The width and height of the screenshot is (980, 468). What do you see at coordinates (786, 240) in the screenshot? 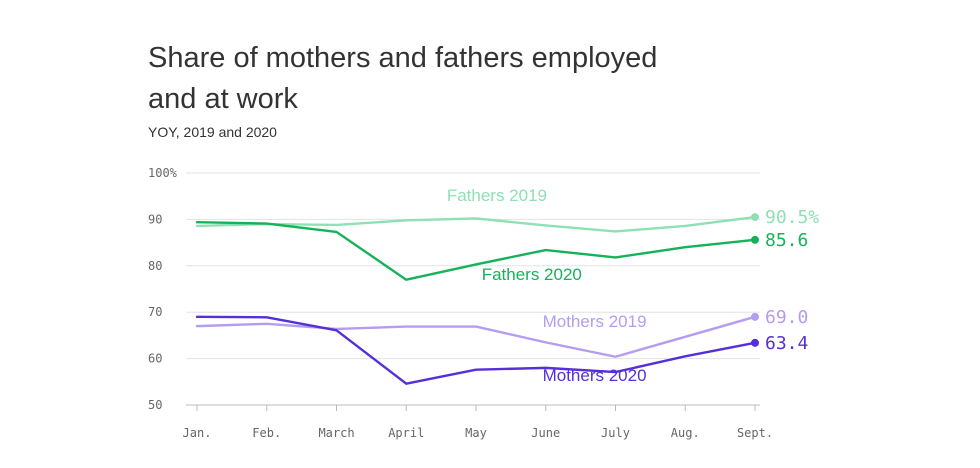
I see `series-end-label: 85.6` at bounding box center [786, 240].